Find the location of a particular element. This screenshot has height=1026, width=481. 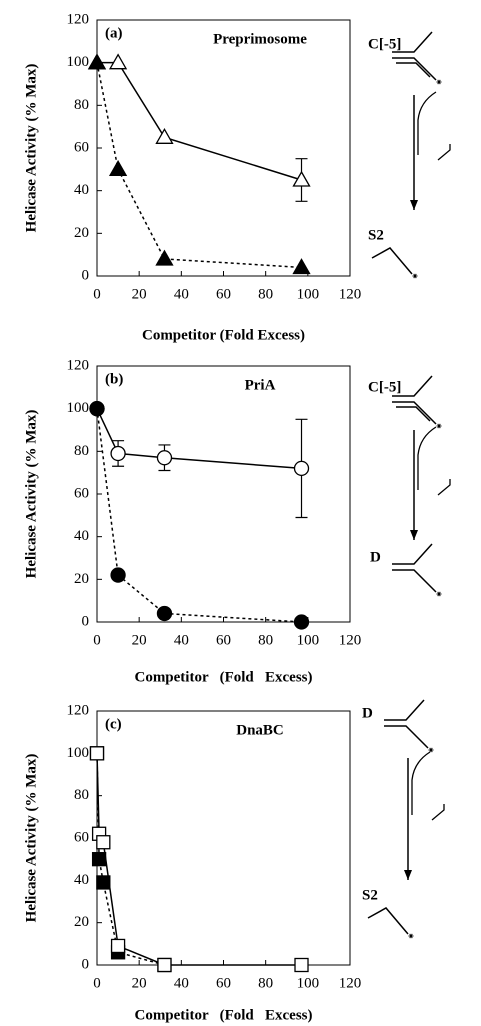

panel-label: (b) is located at coordinates (114, 379).